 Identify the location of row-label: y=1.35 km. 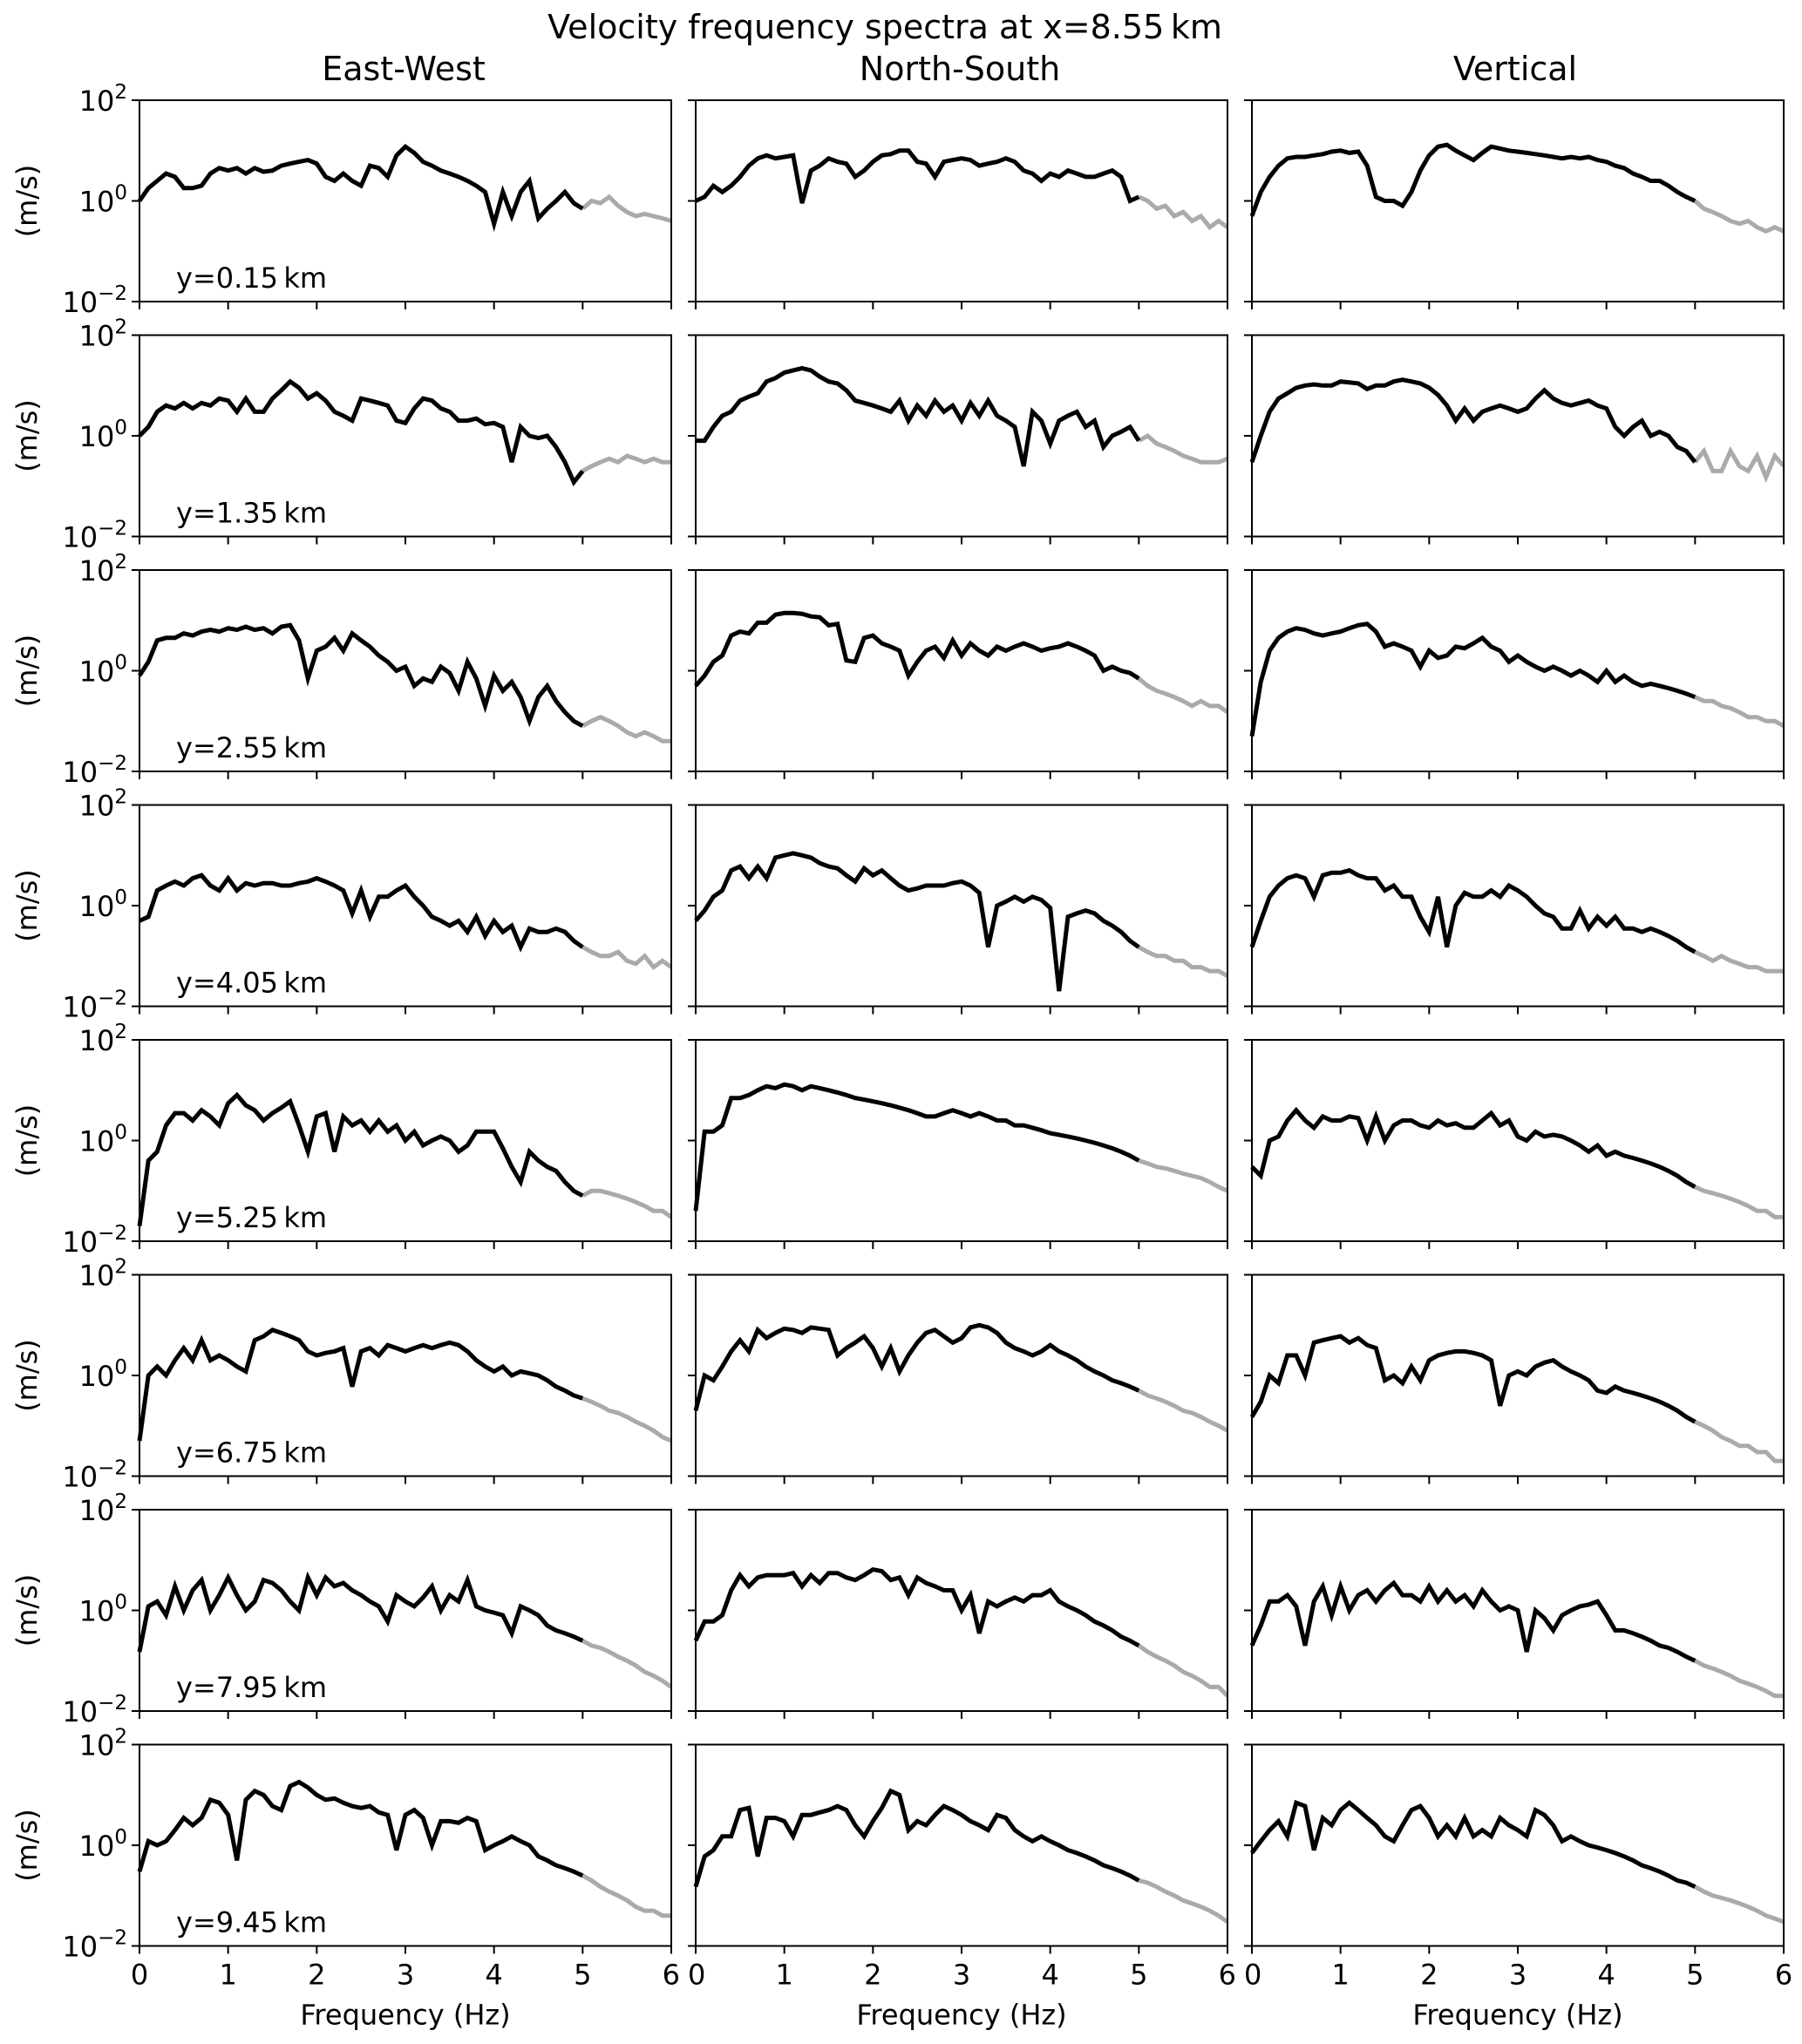
(251, 513).